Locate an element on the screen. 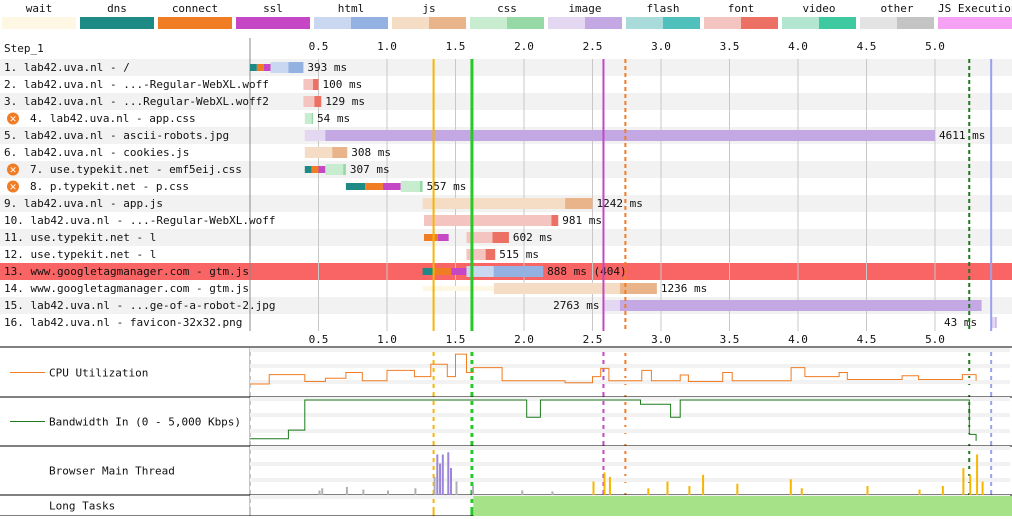  legend-item-css: css is located at coordinates (507, 17).